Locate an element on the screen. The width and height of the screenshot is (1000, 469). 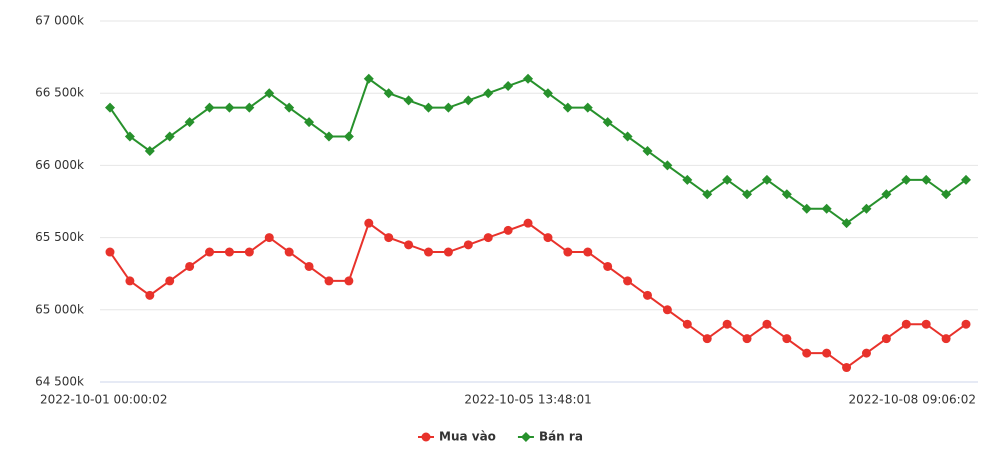
x-tick-label: 2022-10-08 09:06:02 is located at coordinates (912, 400).